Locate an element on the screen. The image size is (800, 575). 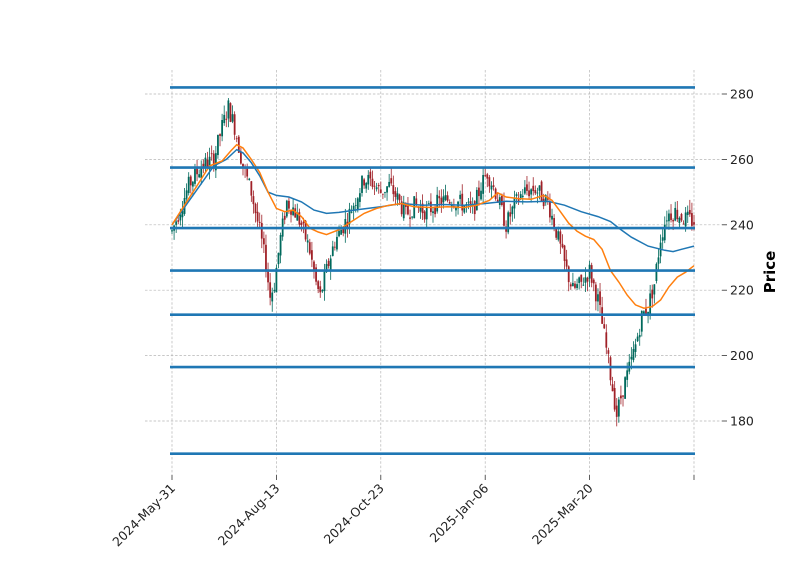
y-tick-label: 180 is located at coordinates (742, 421).